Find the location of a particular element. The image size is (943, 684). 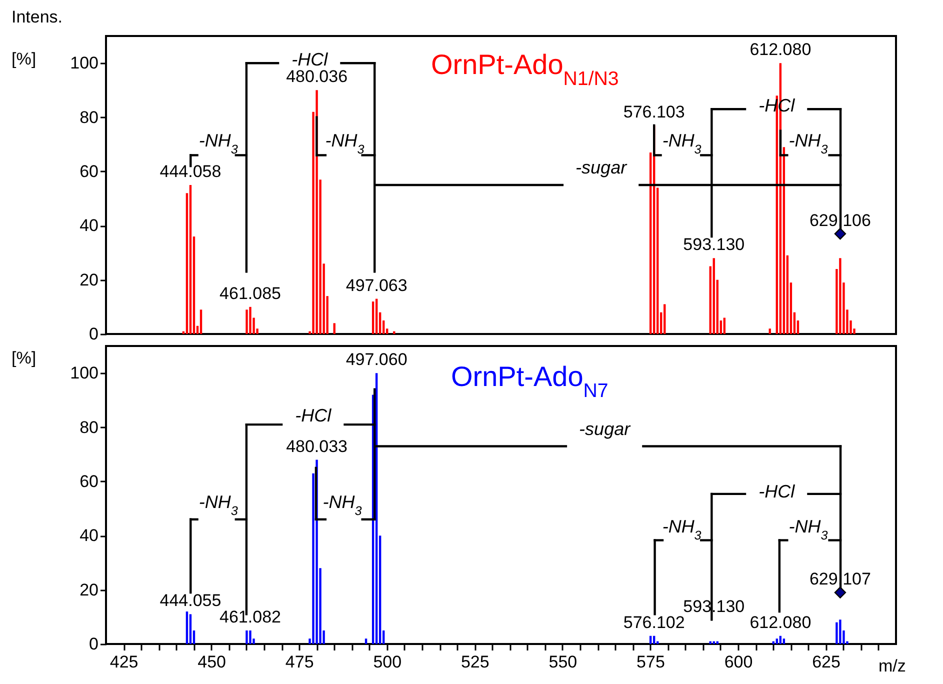

x-axis-title: m/z is located at coordinates (892, 666).